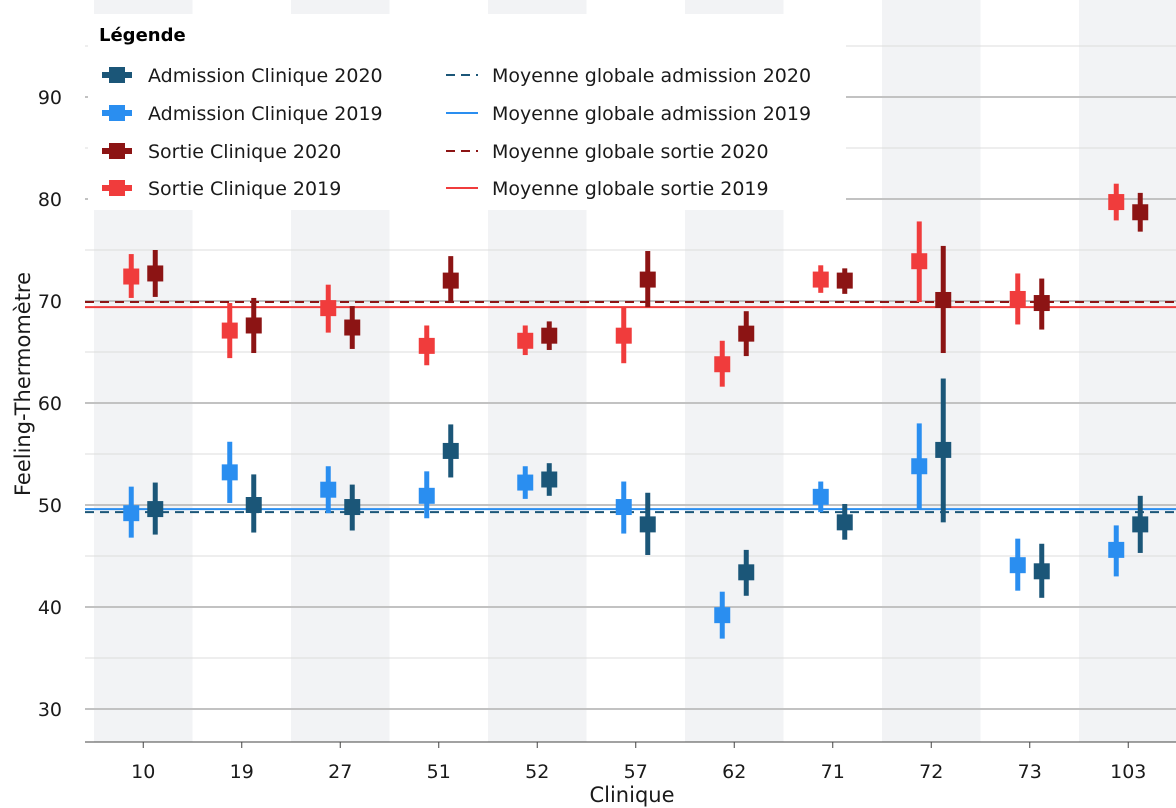 The image size is (1176, 808). What do you see at coordinates (242, 772) in the screenshot?
I see `x-tick-label: 19` at bounding box center [242, 772].